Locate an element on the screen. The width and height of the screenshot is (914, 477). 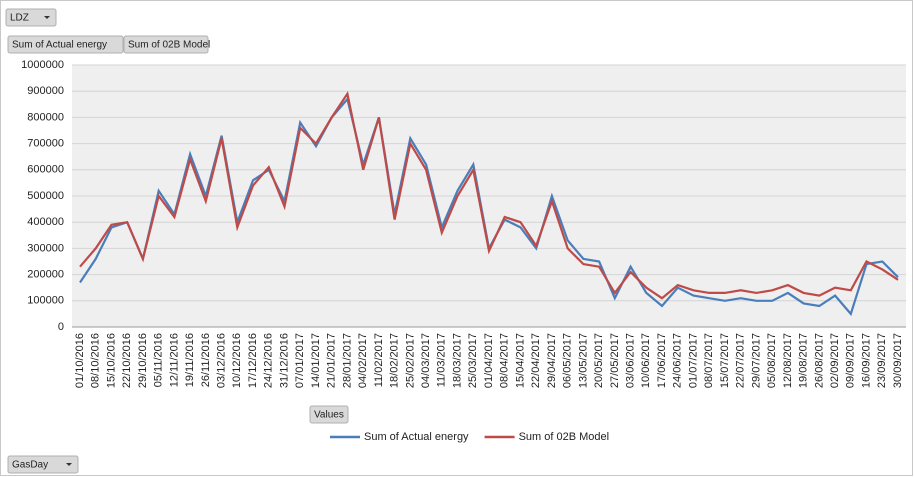
value-button-label: Sum of 02B Model is located at coordinates (169, 45).